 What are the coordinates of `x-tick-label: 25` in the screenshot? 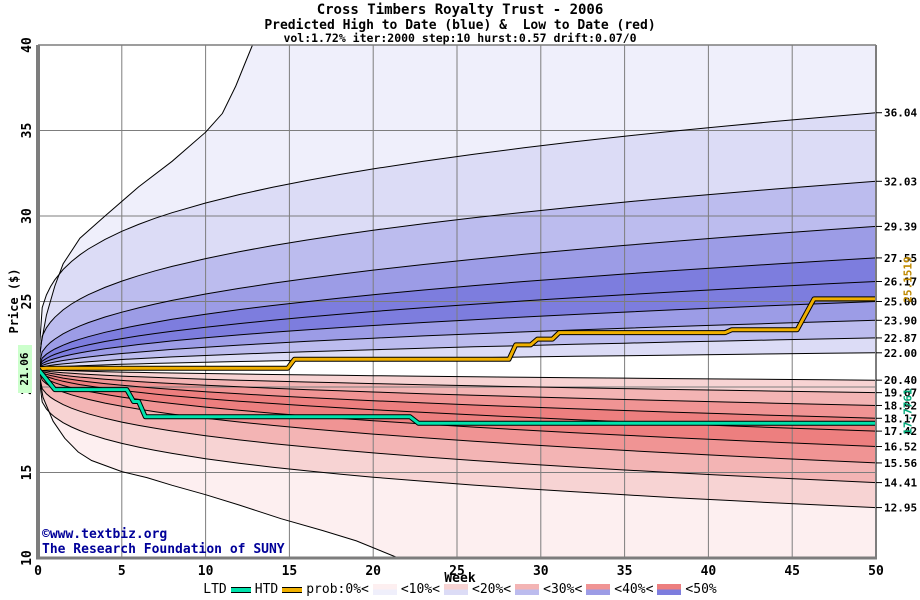 It's located at (457, 571).